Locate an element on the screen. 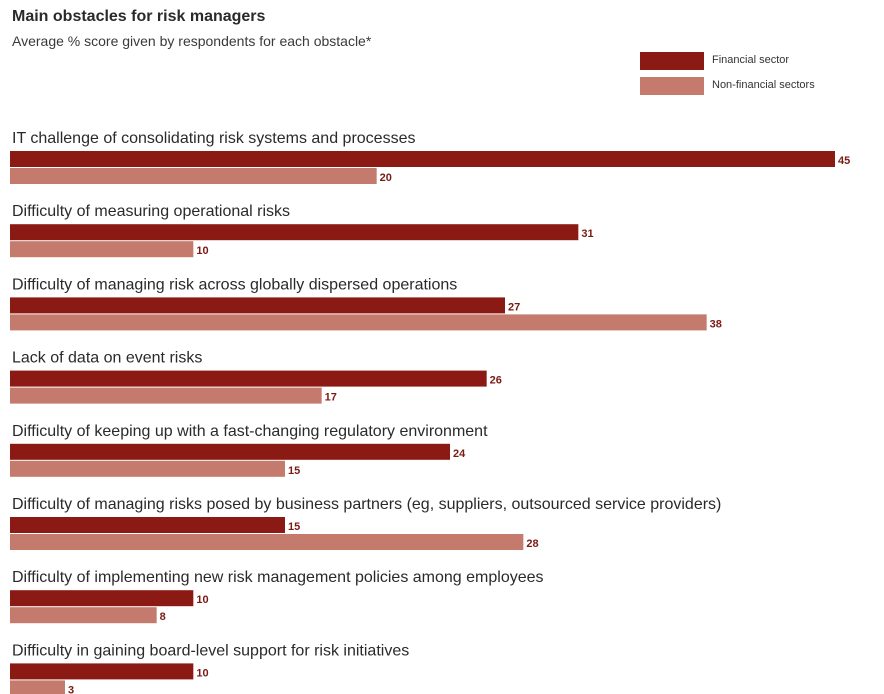  value-label: 8 is located at coordinates (163, 617).